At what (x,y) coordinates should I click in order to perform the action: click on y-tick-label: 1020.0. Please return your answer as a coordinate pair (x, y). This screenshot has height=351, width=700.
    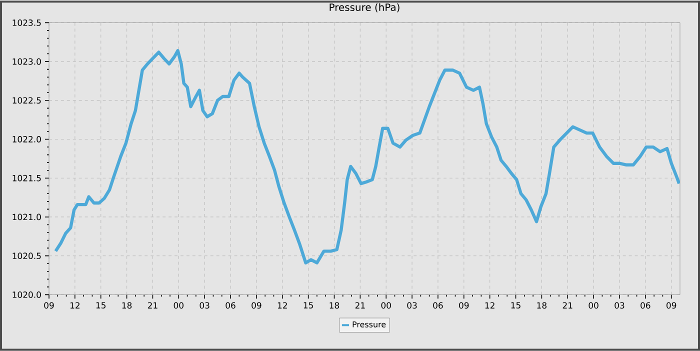
    Looking at the image, I should click on (26, 295).